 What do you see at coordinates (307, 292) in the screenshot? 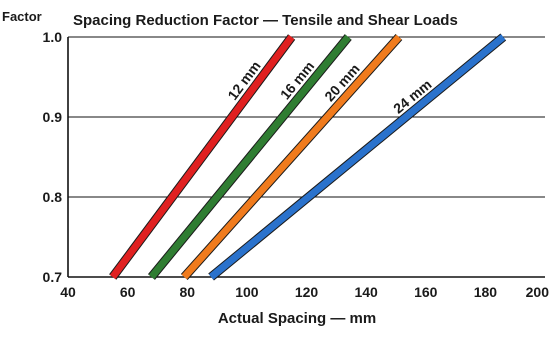
I see `x-tick-label: 120` at bounding box center [307, 292].